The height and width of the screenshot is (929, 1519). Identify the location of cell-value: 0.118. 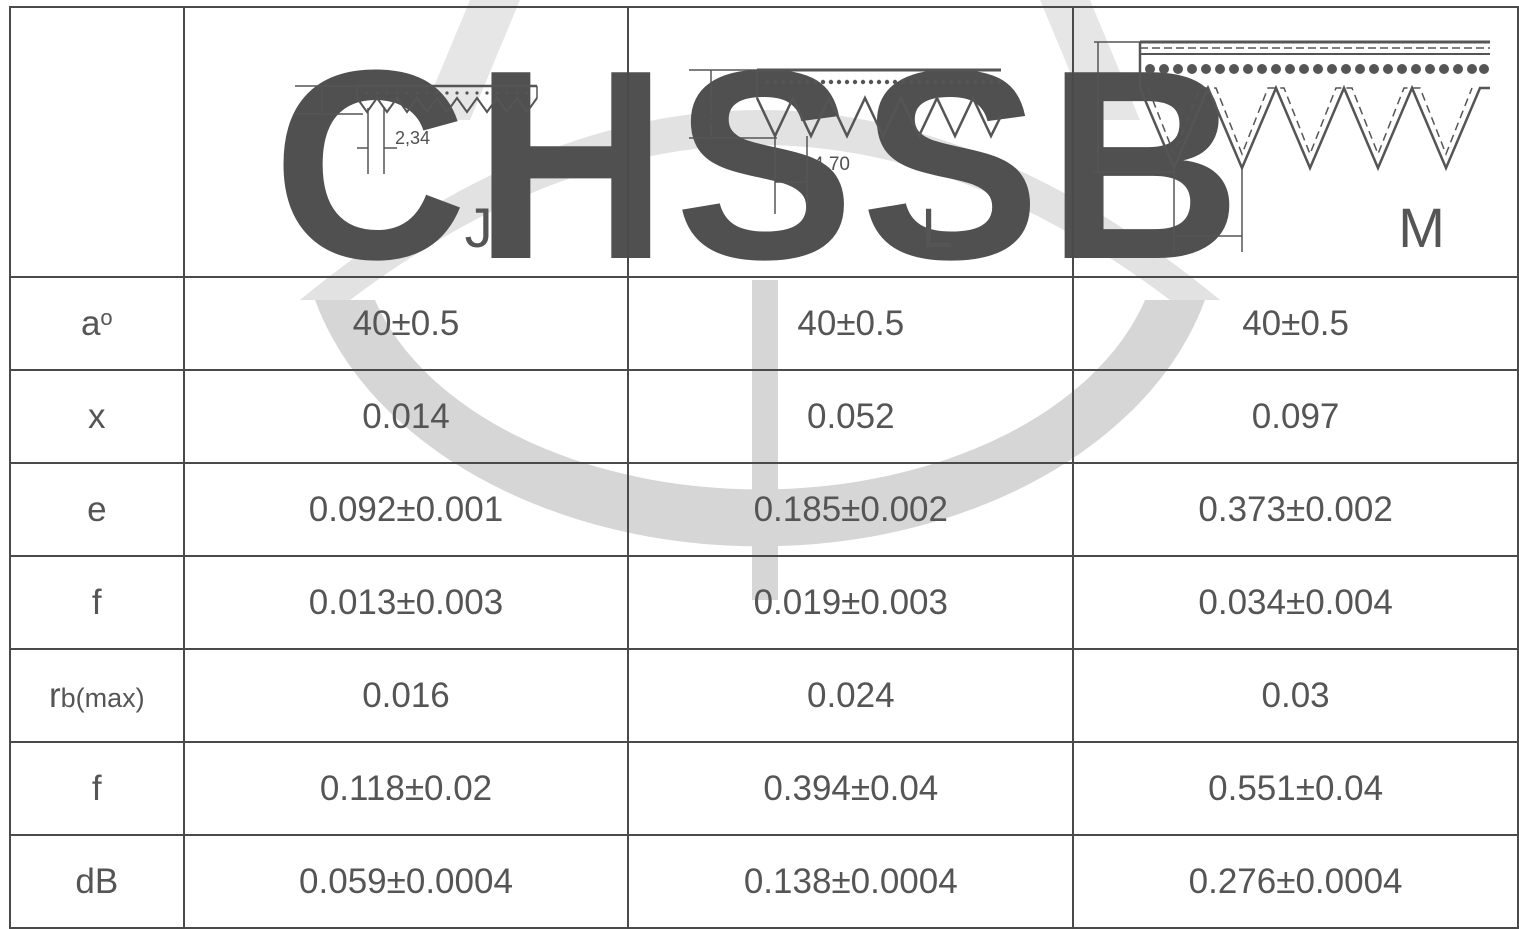
(362, 788).